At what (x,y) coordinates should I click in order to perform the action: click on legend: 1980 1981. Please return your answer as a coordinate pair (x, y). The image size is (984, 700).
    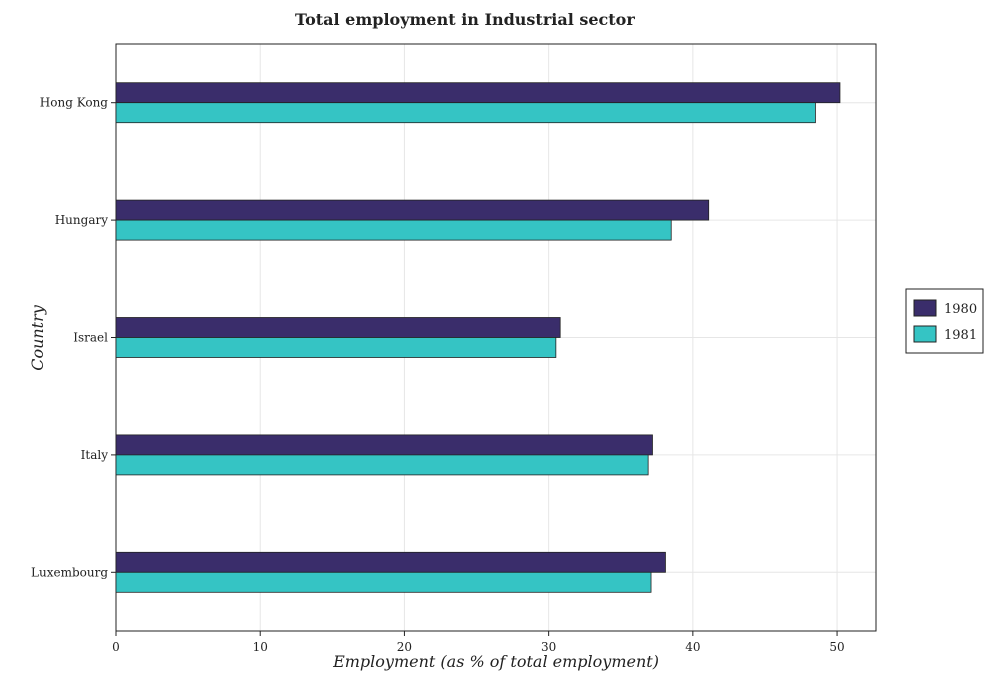
    Looking at the image, I should click on (944, 321).